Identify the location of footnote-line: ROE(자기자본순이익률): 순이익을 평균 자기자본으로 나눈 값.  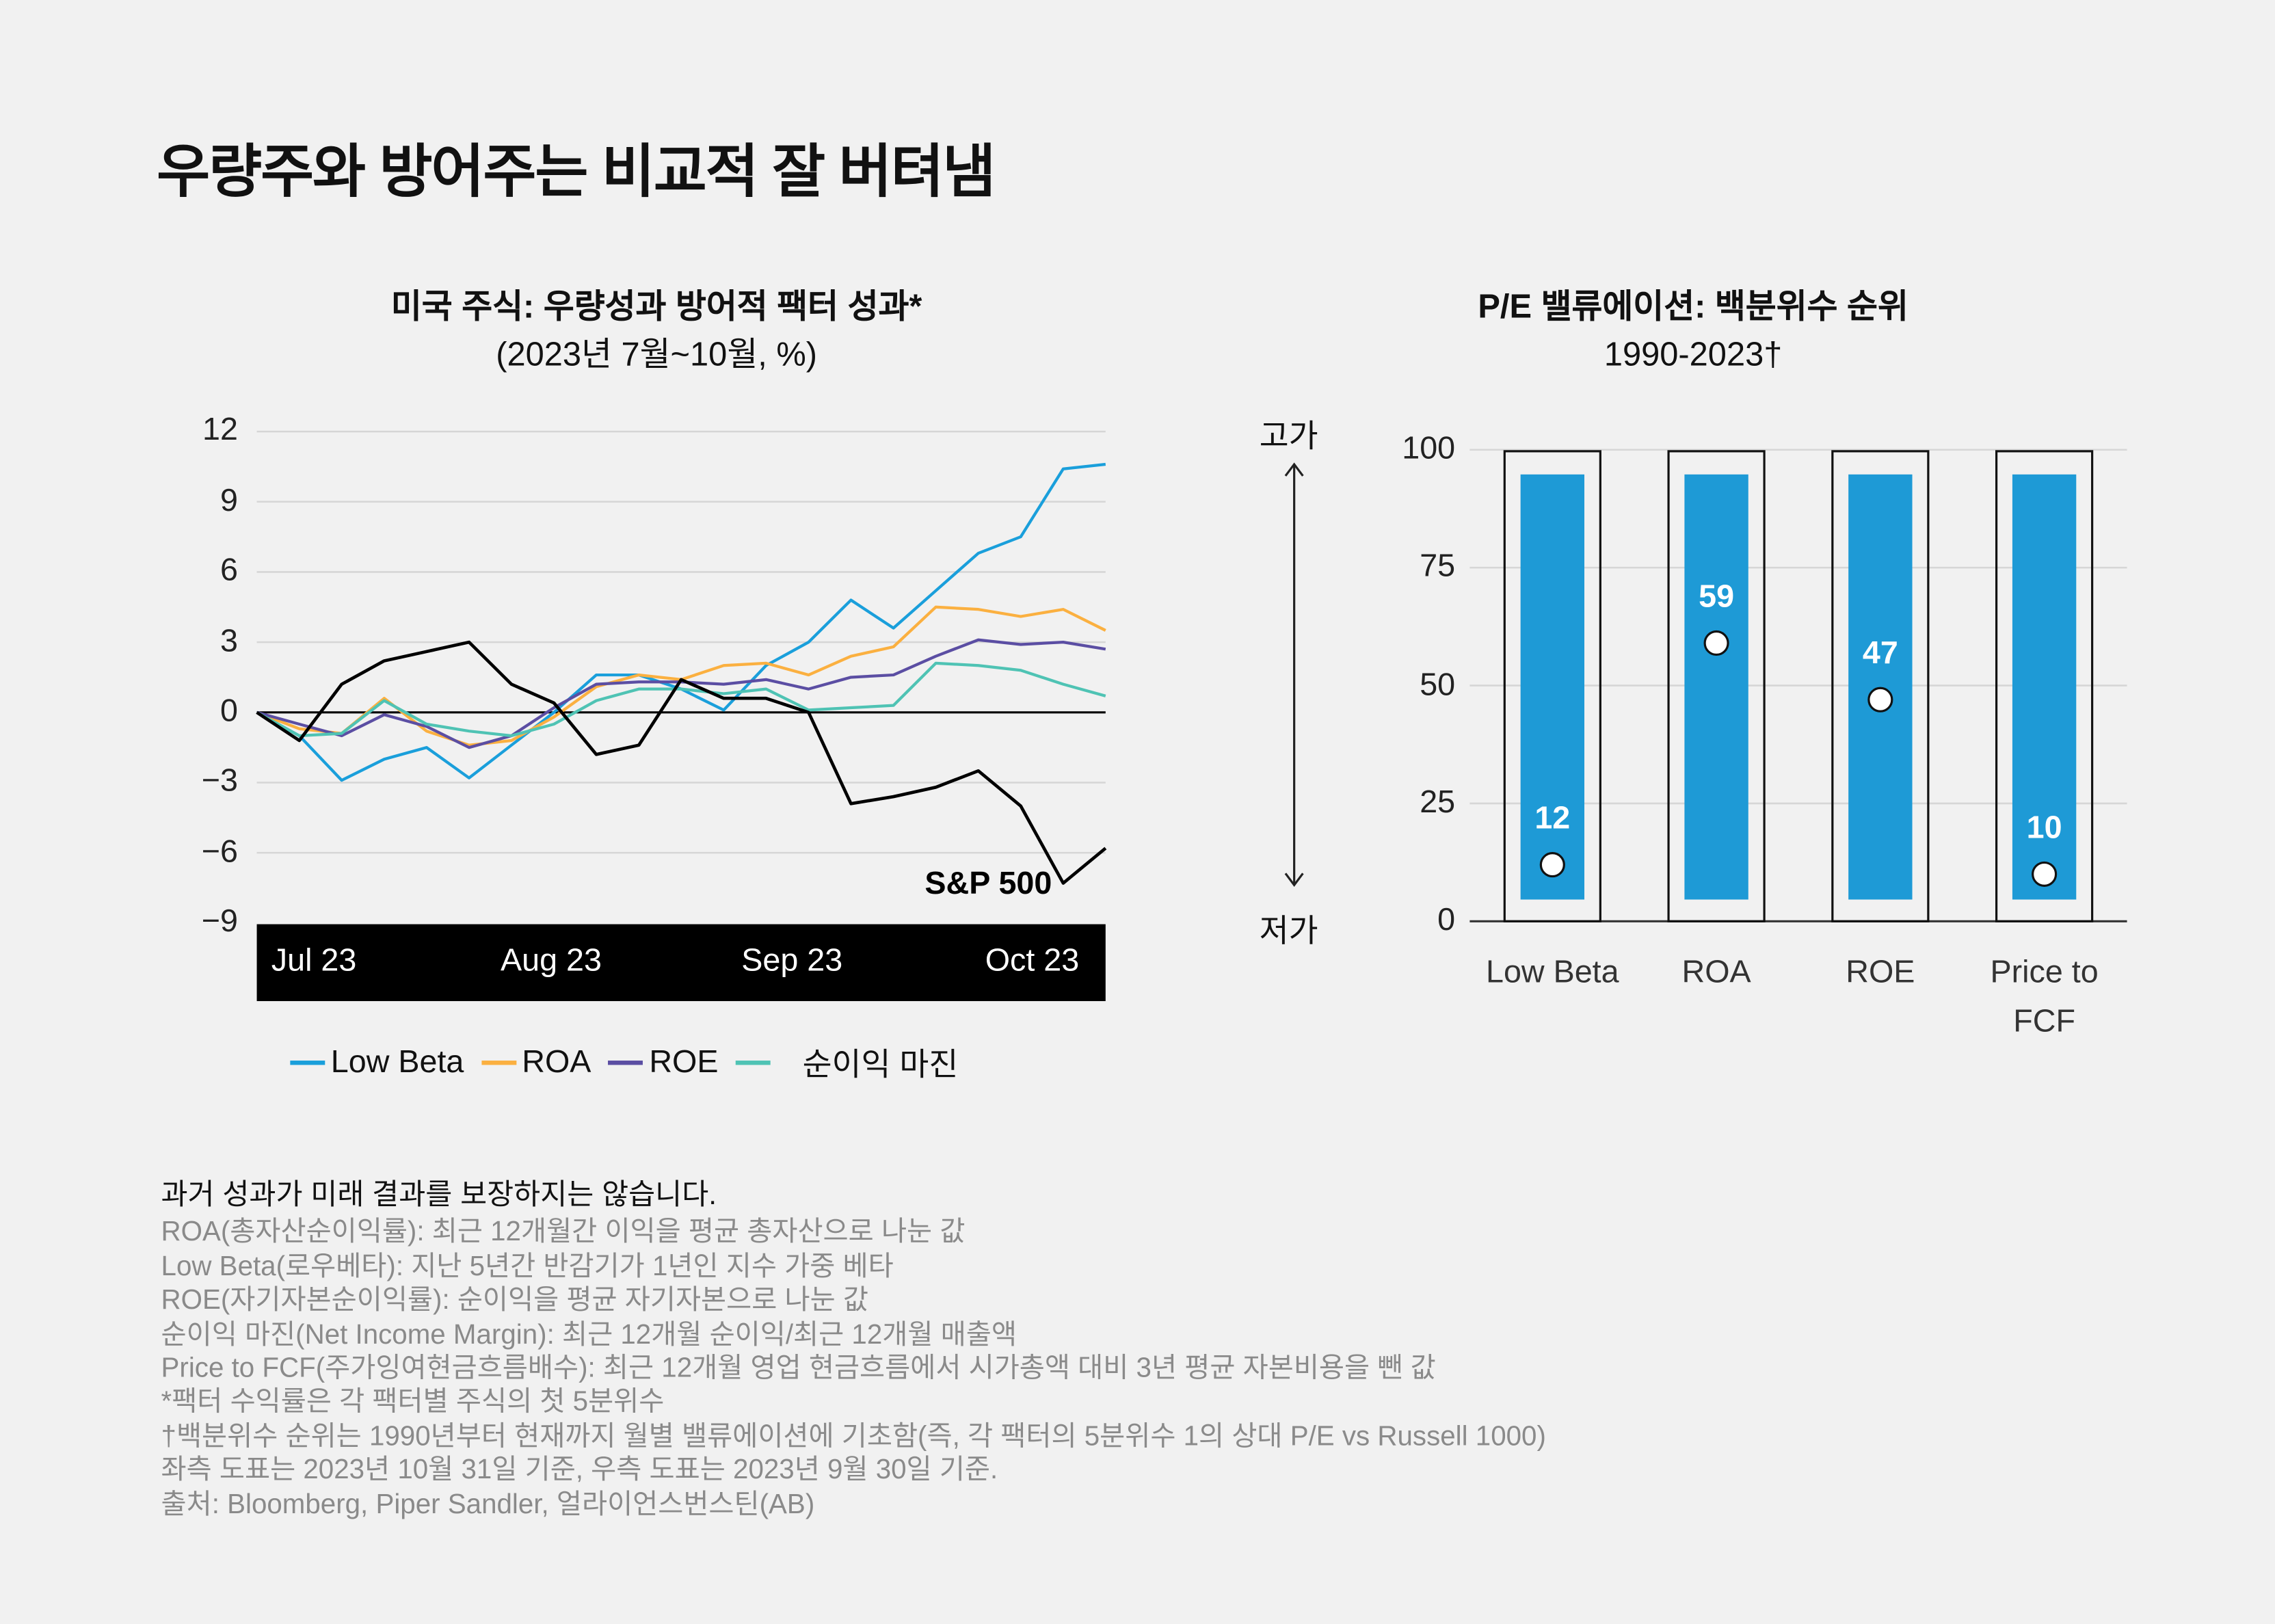
(514, 1301).